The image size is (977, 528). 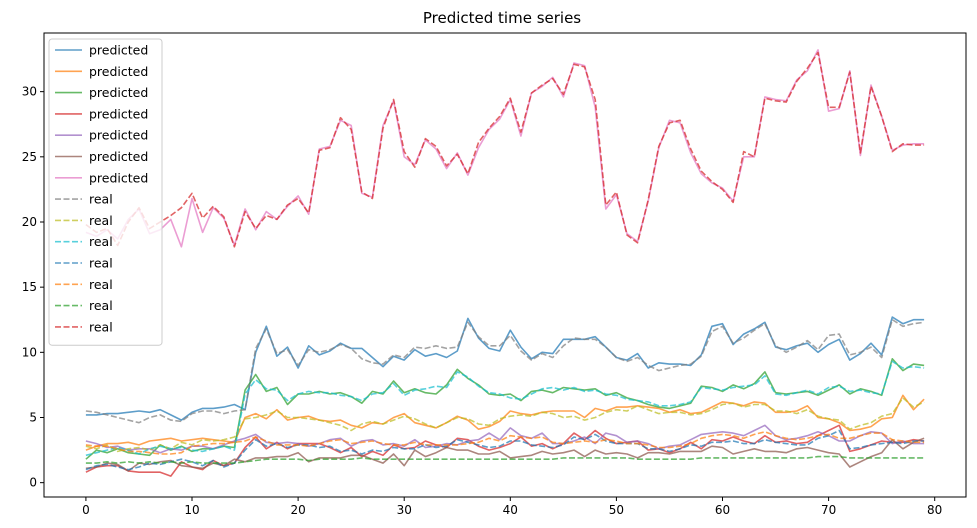 I want to click on x-tick-label: 80, so click(x=934, y=510).